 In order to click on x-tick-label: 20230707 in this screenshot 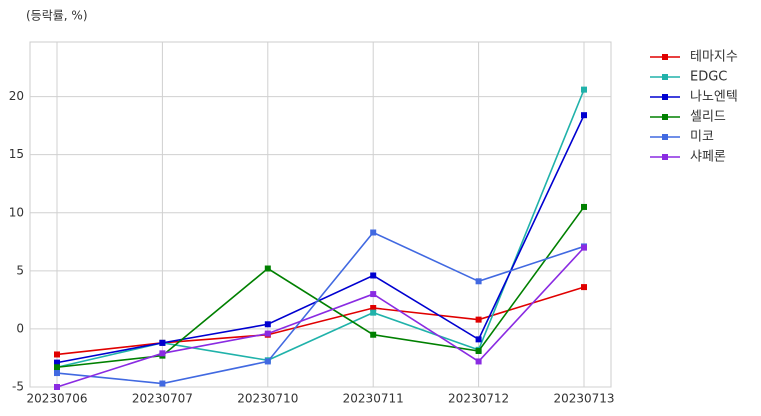, I will do `click(162, 399)`.